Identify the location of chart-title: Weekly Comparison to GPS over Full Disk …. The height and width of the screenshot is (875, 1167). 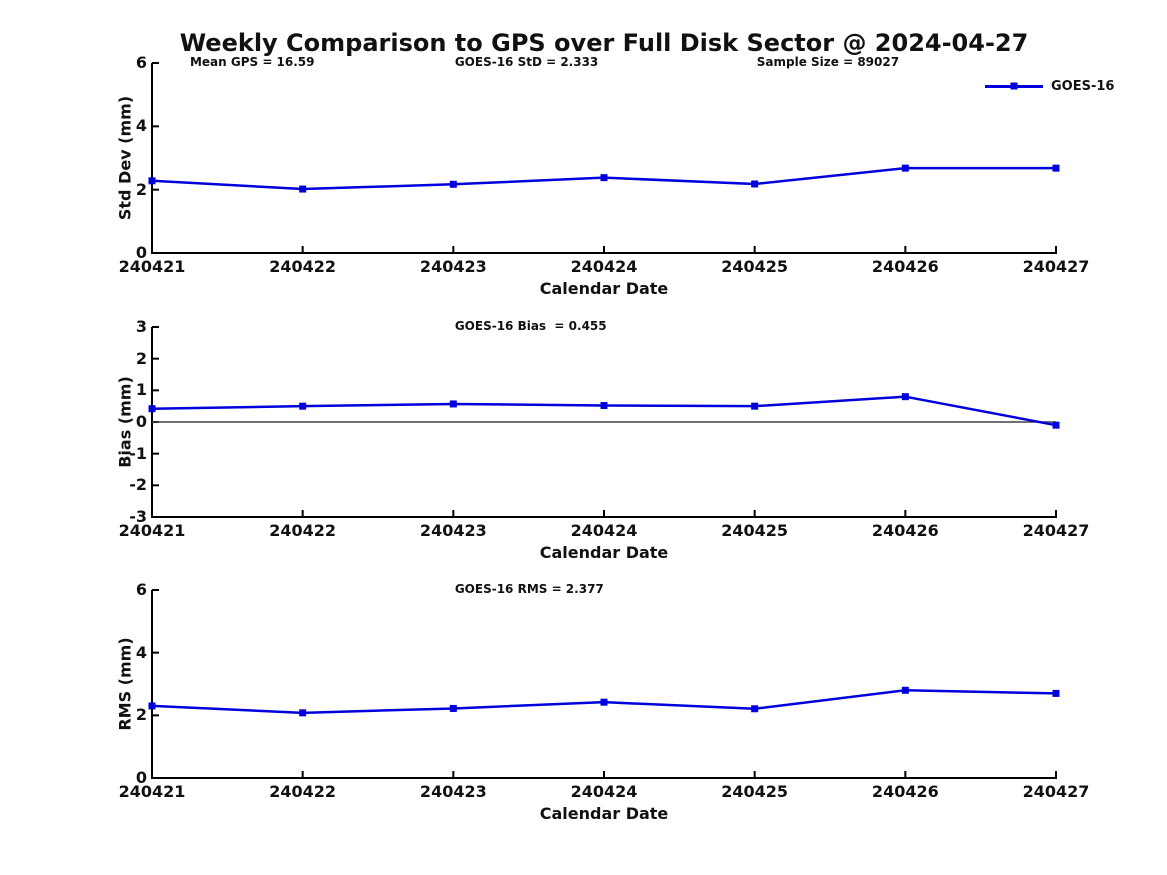
(604, 43).